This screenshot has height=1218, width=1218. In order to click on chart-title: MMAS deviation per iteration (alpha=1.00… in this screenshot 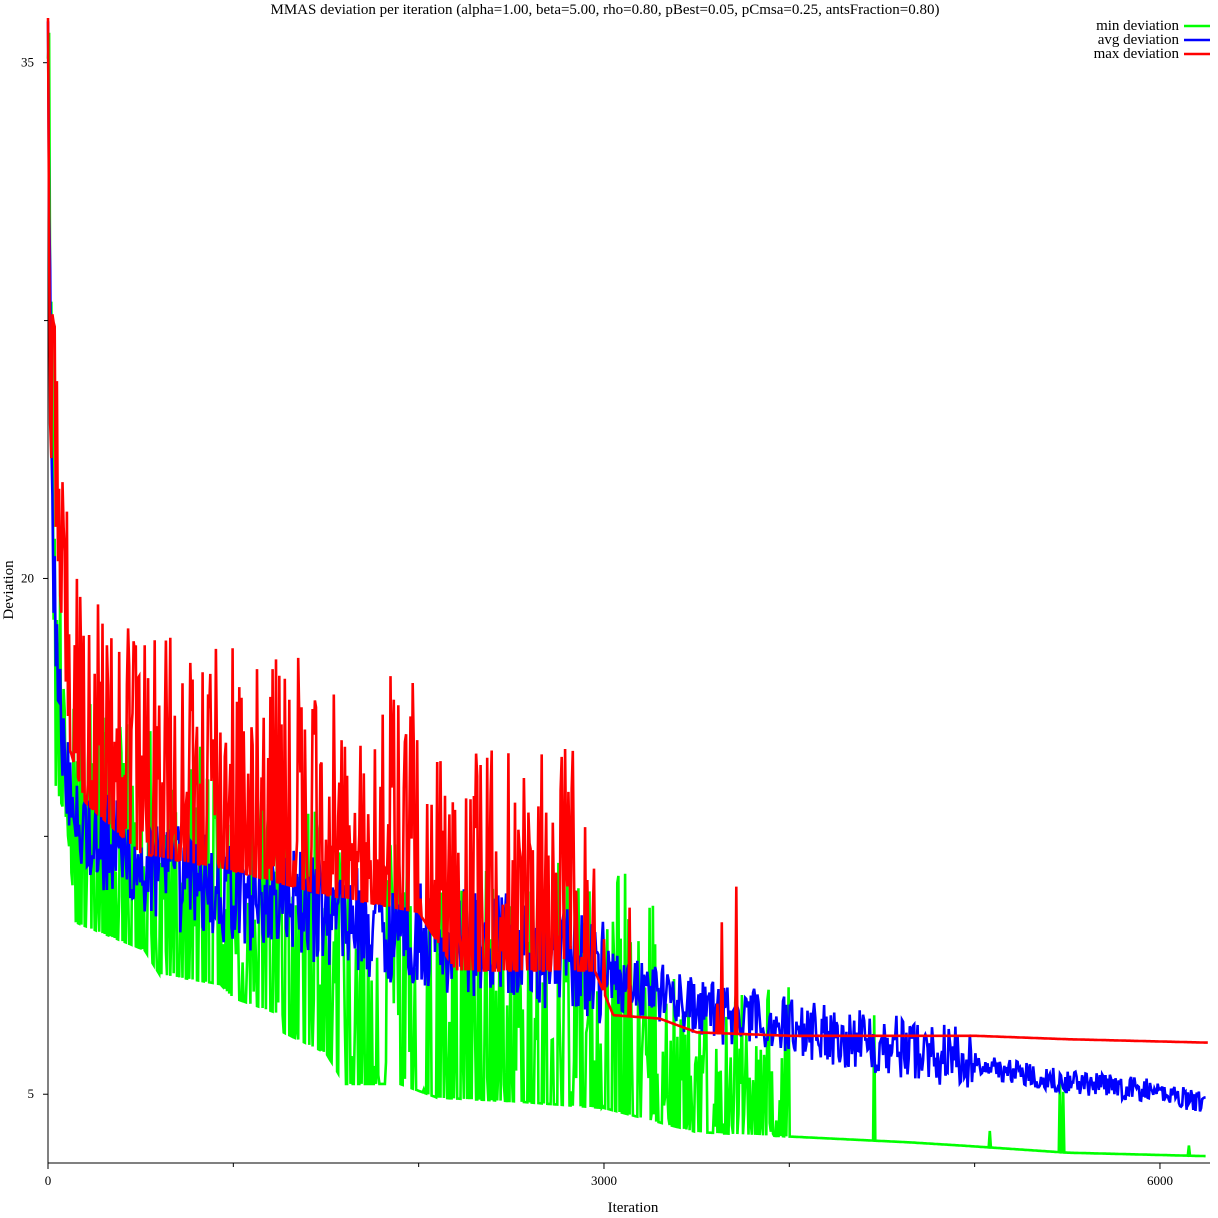, I will do `click(605, 10)`.